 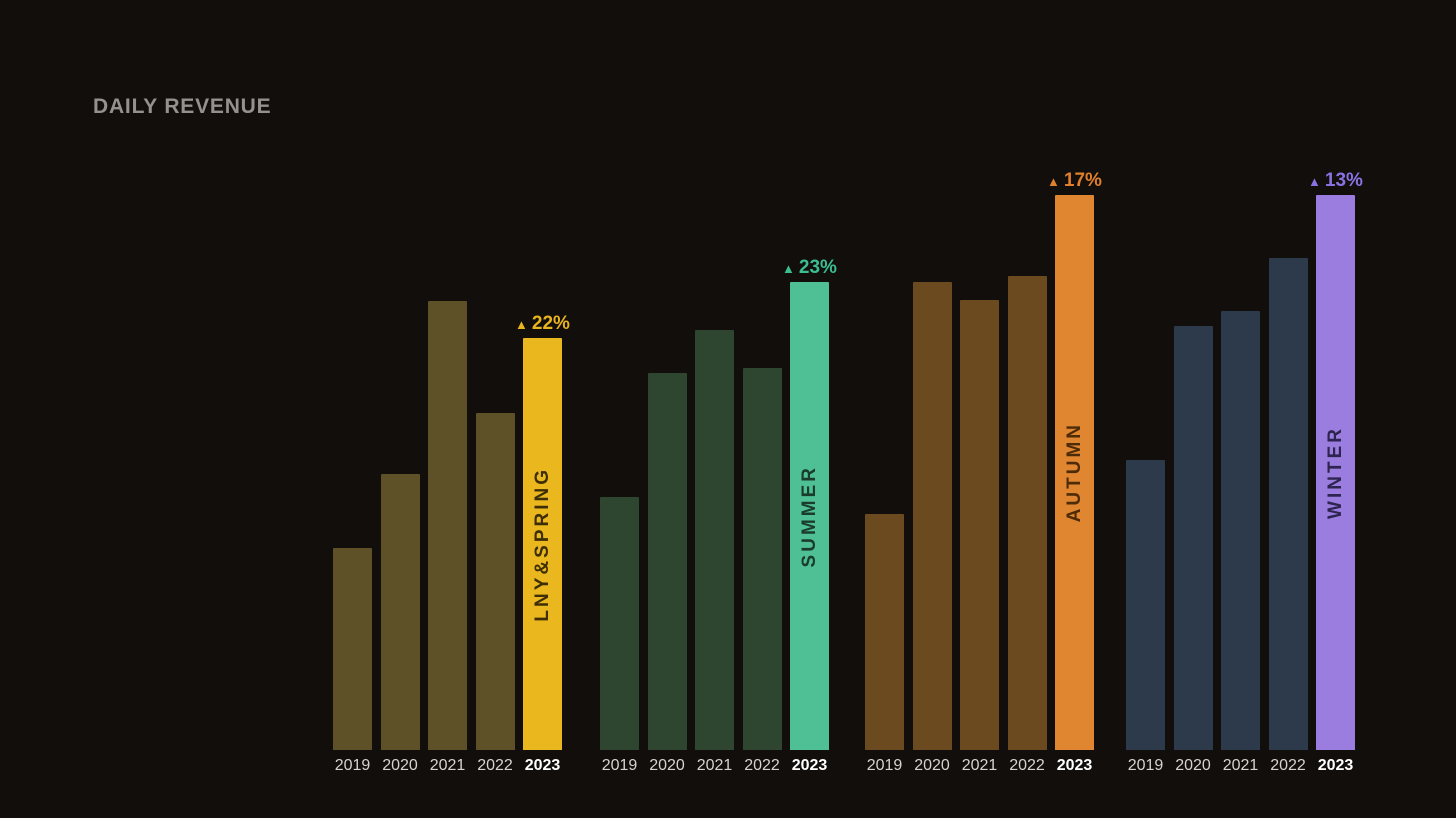 I want to click on season-label-text-summer: SUMMER, so click(x=809, y=516).